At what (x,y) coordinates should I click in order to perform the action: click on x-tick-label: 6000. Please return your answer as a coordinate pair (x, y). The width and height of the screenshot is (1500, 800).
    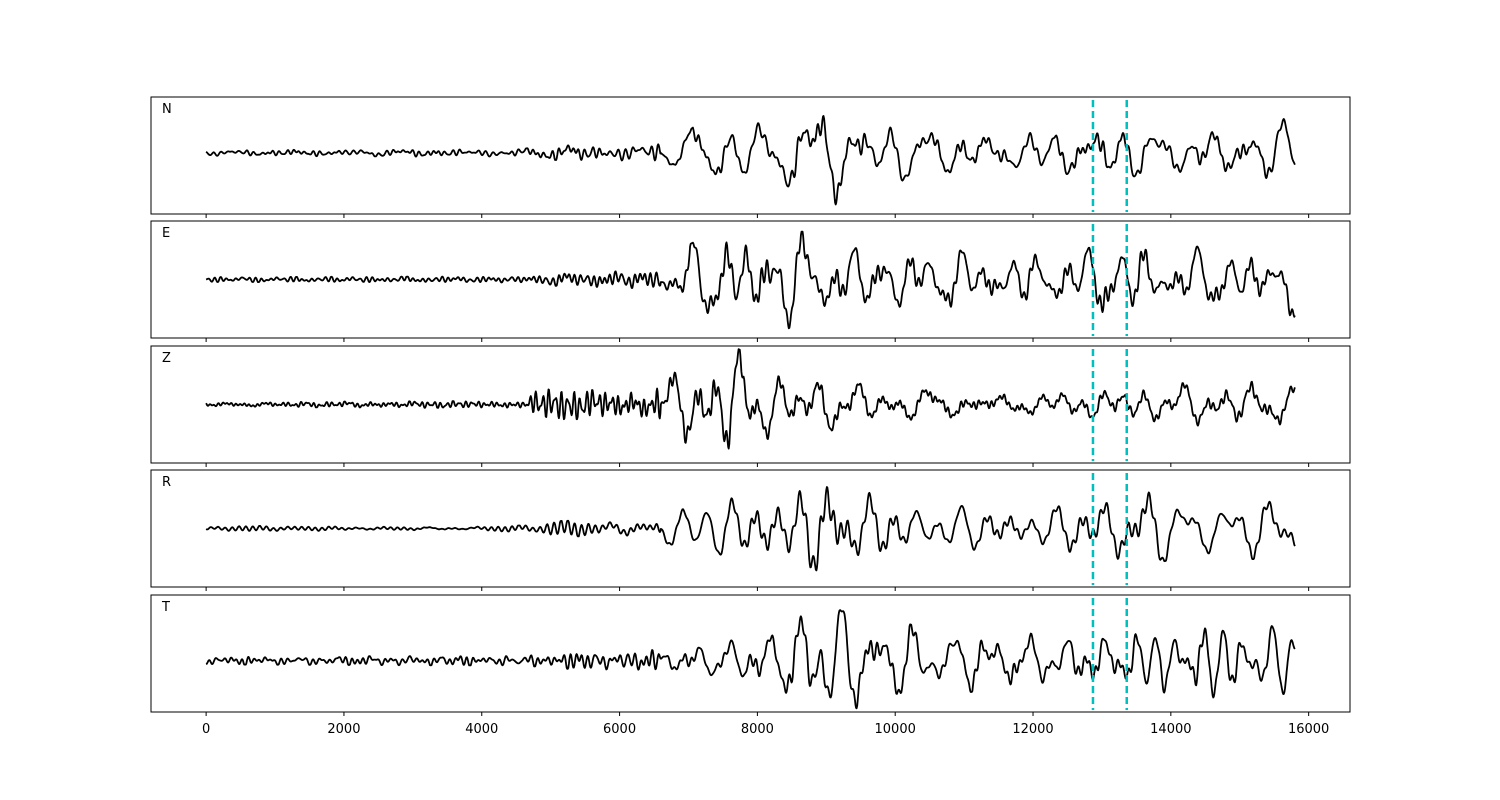
    Looking at the image, I should click on (619, 729).